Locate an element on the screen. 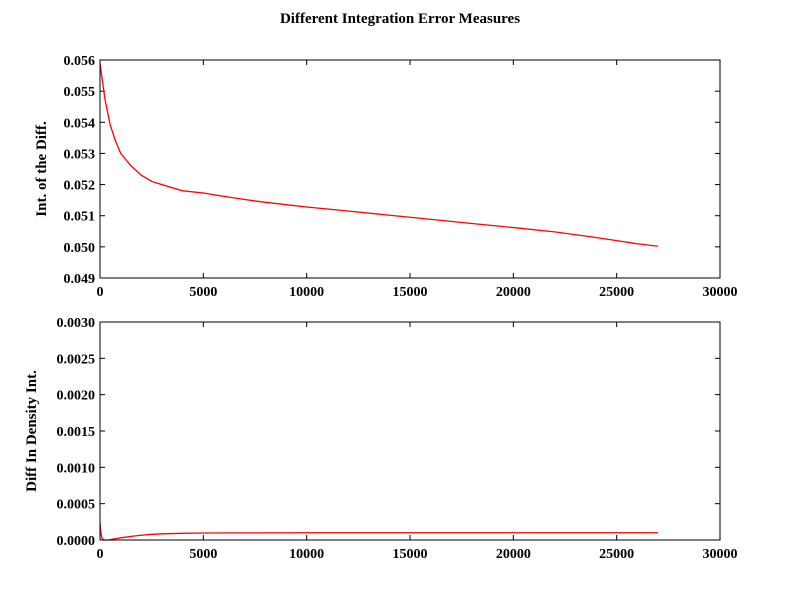  y-tick-label: 0.052 is located at coordinates (80, 186).